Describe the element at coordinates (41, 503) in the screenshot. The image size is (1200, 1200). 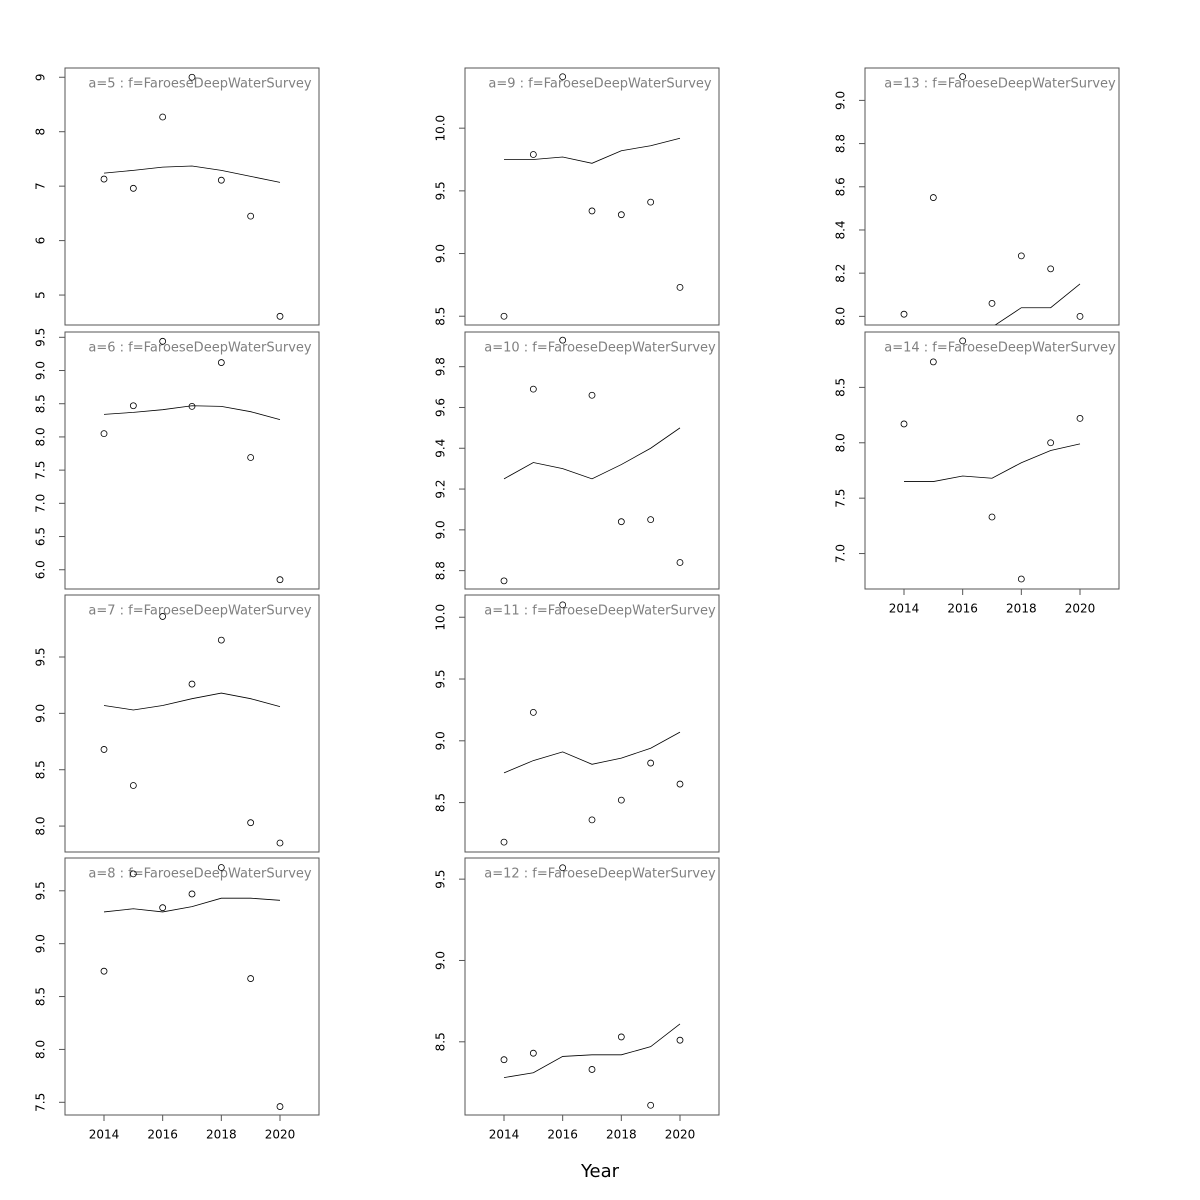
I see `y-tick-label: 7.0` at that location.